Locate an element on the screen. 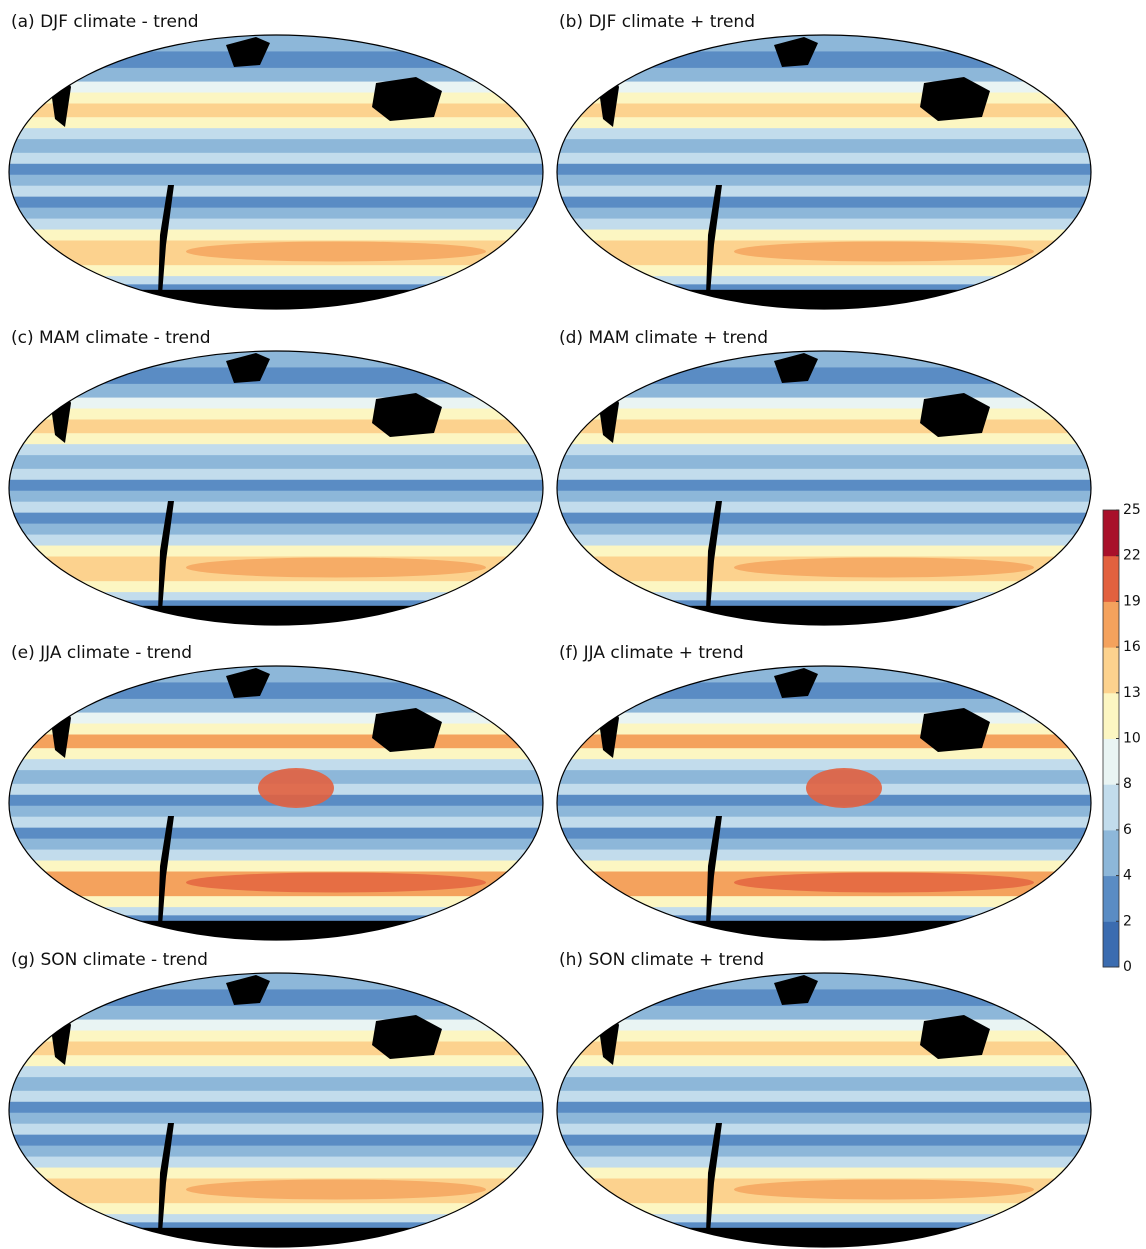  panel-title: (b) DJF climate + trend is located at coordinates (657, 22).